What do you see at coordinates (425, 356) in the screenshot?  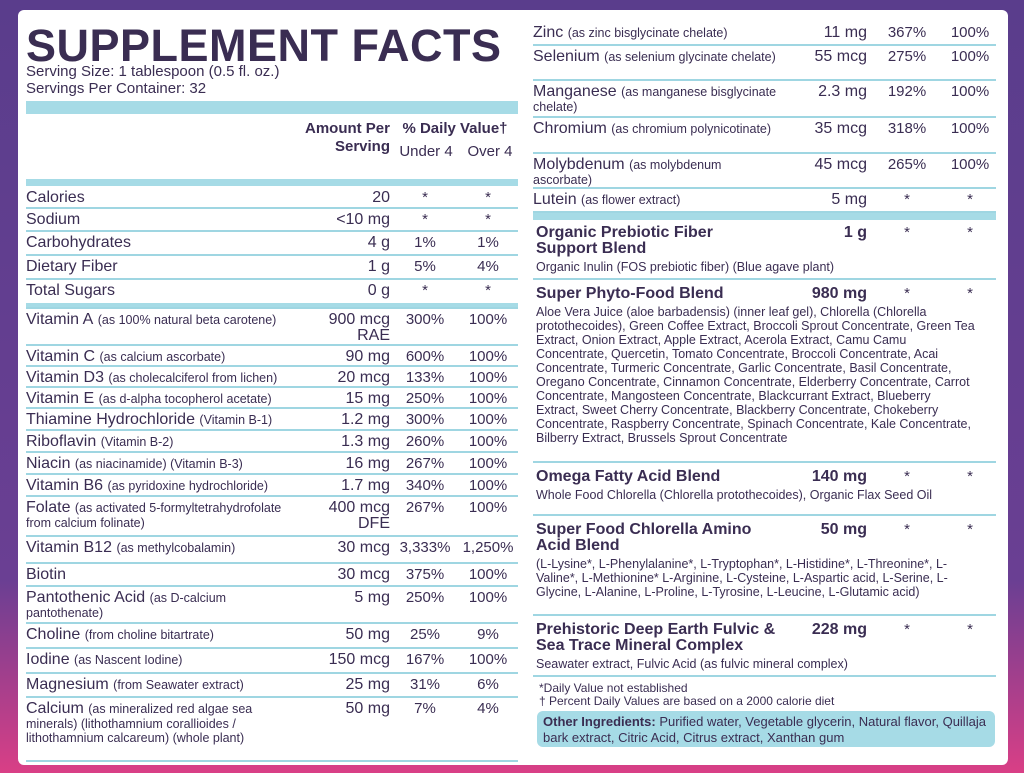 I see `dv-under: 600%` at bounding box center [425, 356].